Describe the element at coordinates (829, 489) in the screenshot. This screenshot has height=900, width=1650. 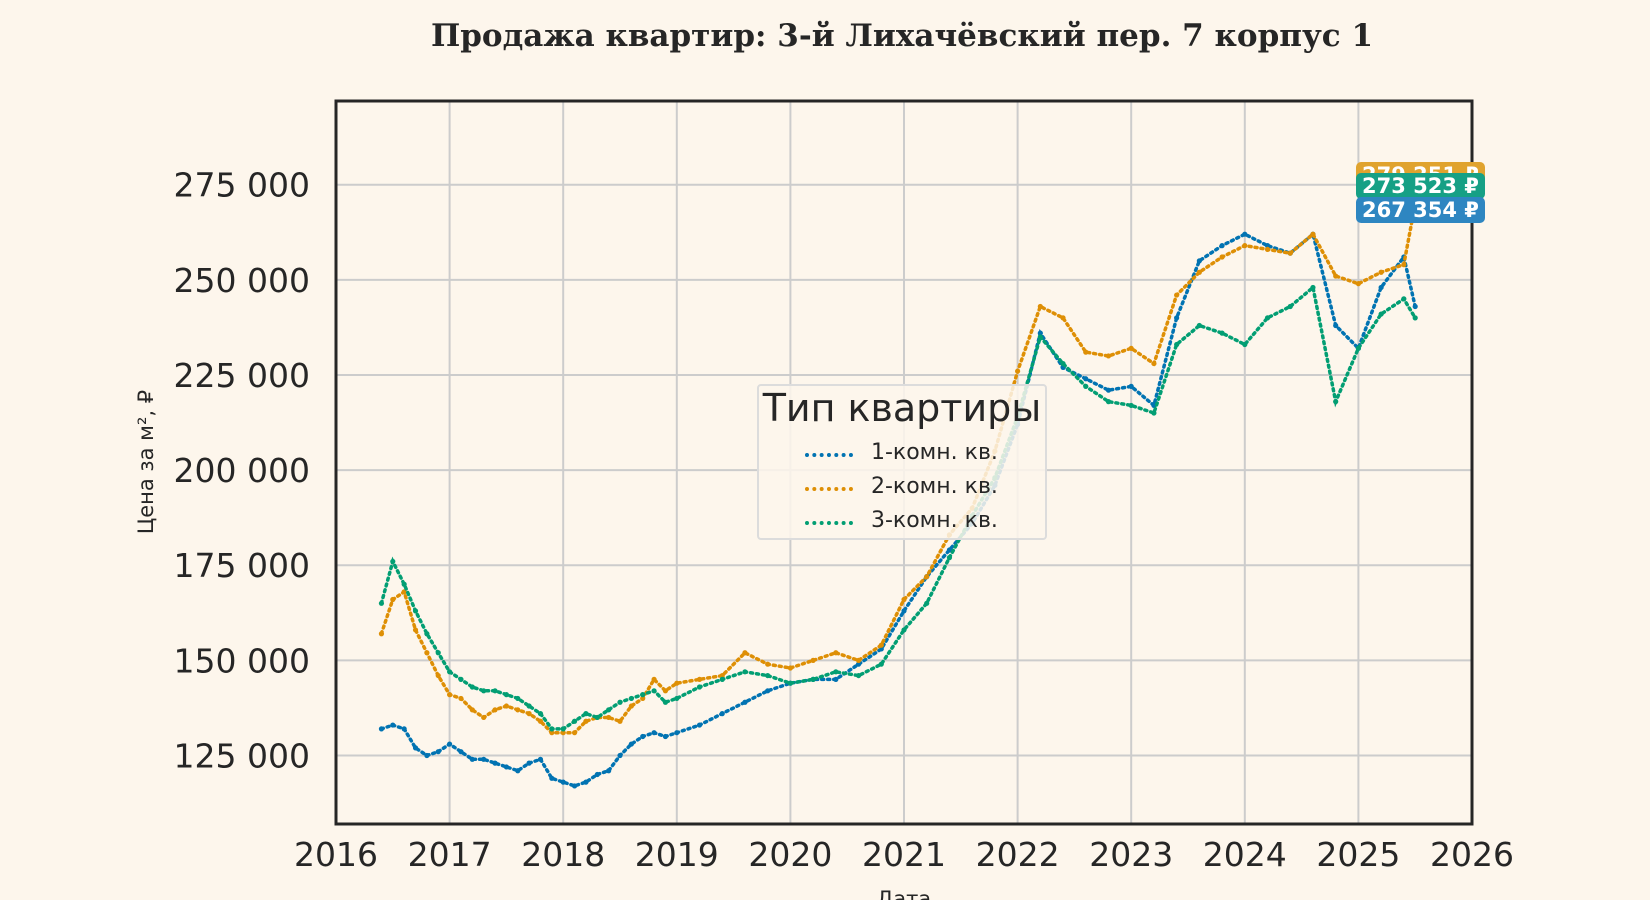
I see `legend-swatch-2-room` at that location.